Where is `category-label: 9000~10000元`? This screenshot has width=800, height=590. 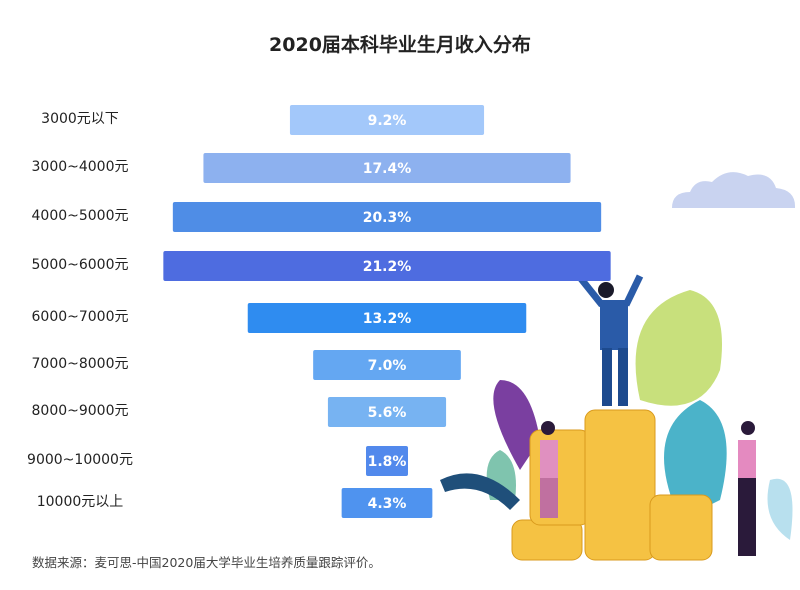 category-label: 9000~10000元 is located at coordinates (80, 460).